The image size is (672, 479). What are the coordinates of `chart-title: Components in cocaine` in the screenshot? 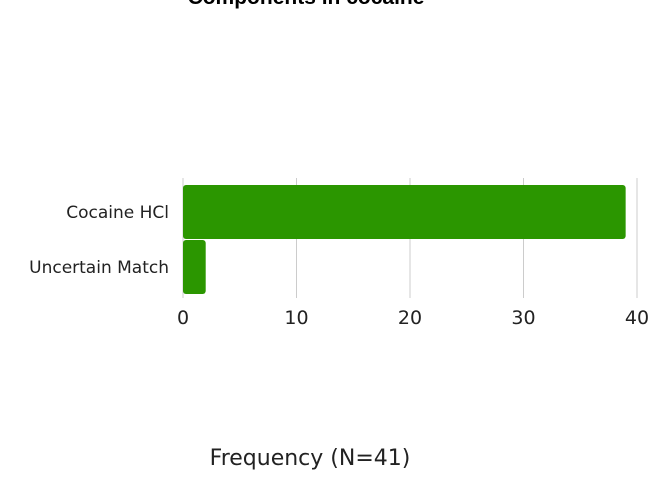 It's located at (306, 5).